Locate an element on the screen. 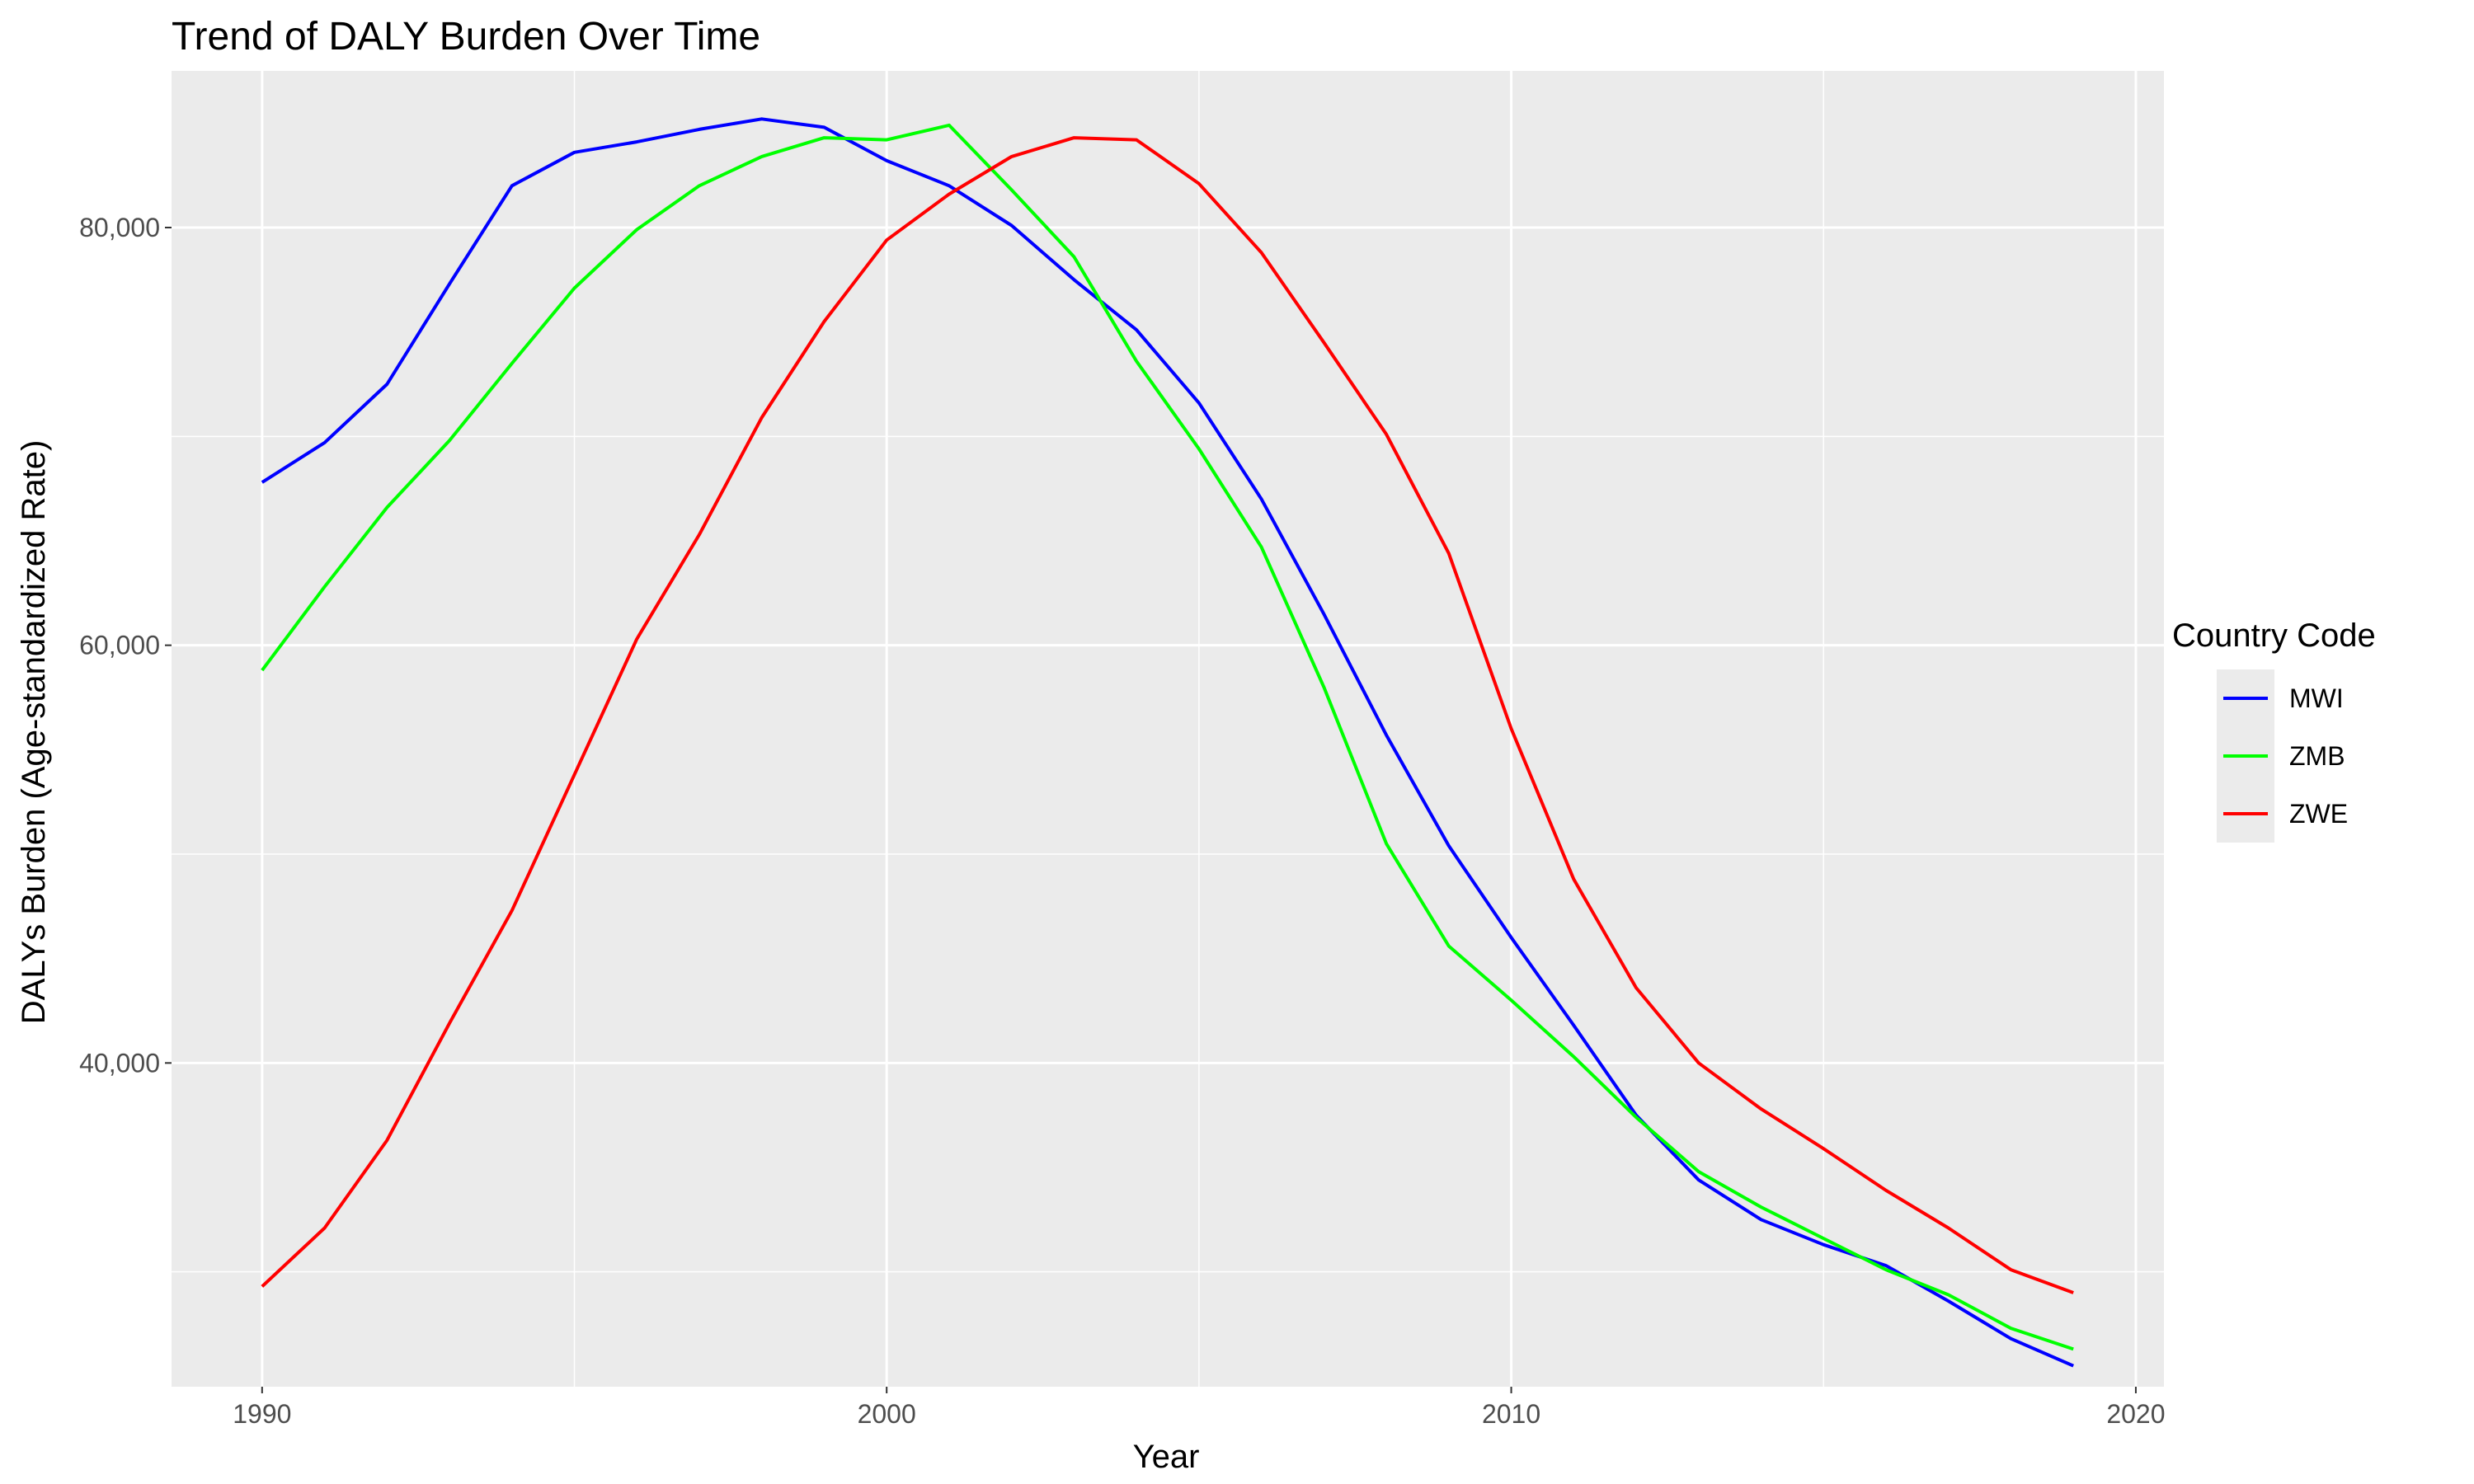  y-axis: 40,000 60,000 80,000 is located at coordinates (125, 645).